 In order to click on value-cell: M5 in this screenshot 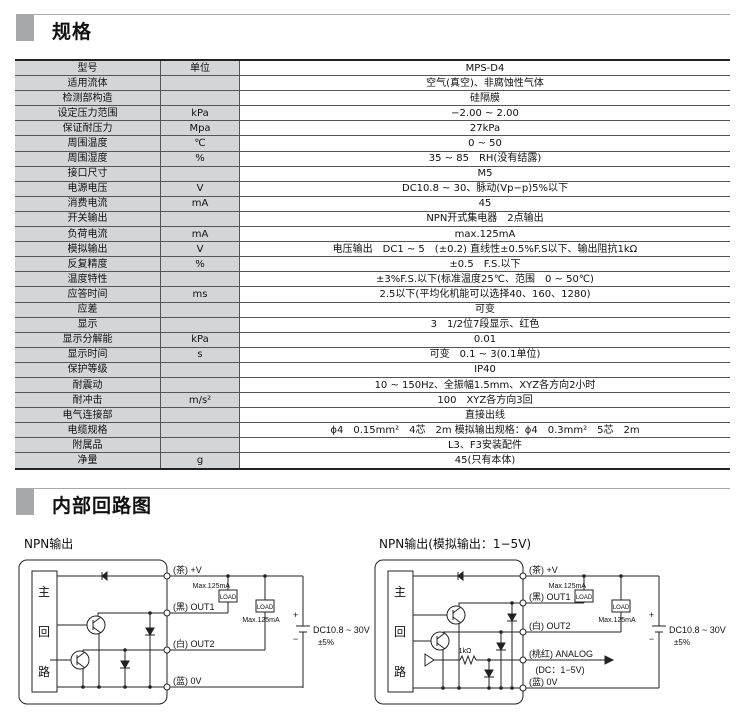, I will do `click(484, 174)`.